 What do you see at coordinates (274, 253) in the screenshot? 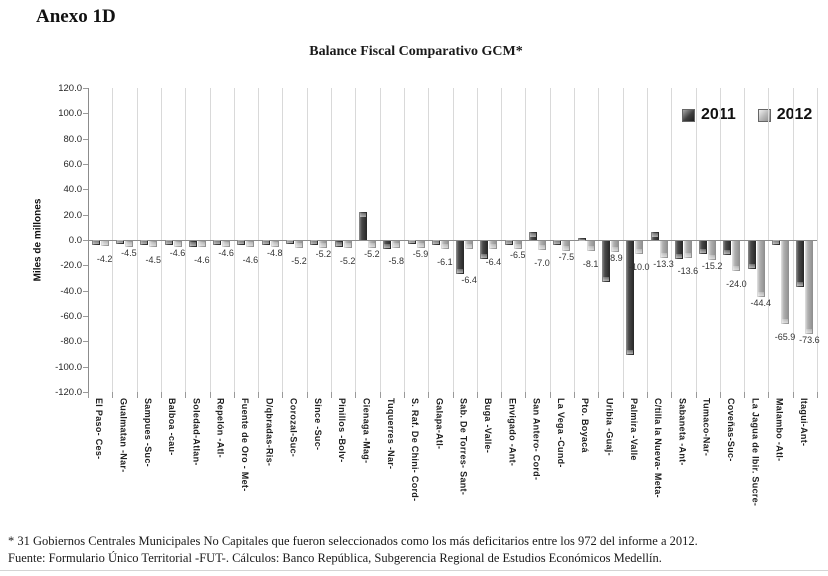
I see `data-label-2012: -4.8` at bounding box center [274, 253].